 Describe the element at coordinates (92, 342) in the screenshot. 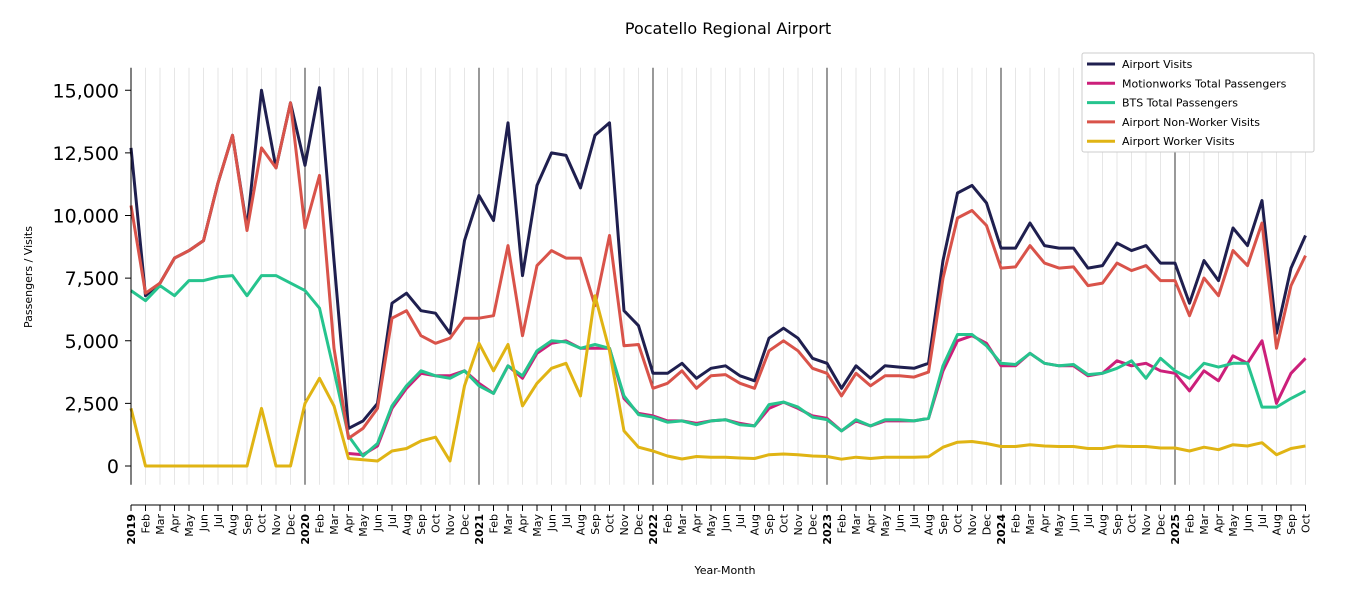

I see `y-tick-label: 5,000` at that location.